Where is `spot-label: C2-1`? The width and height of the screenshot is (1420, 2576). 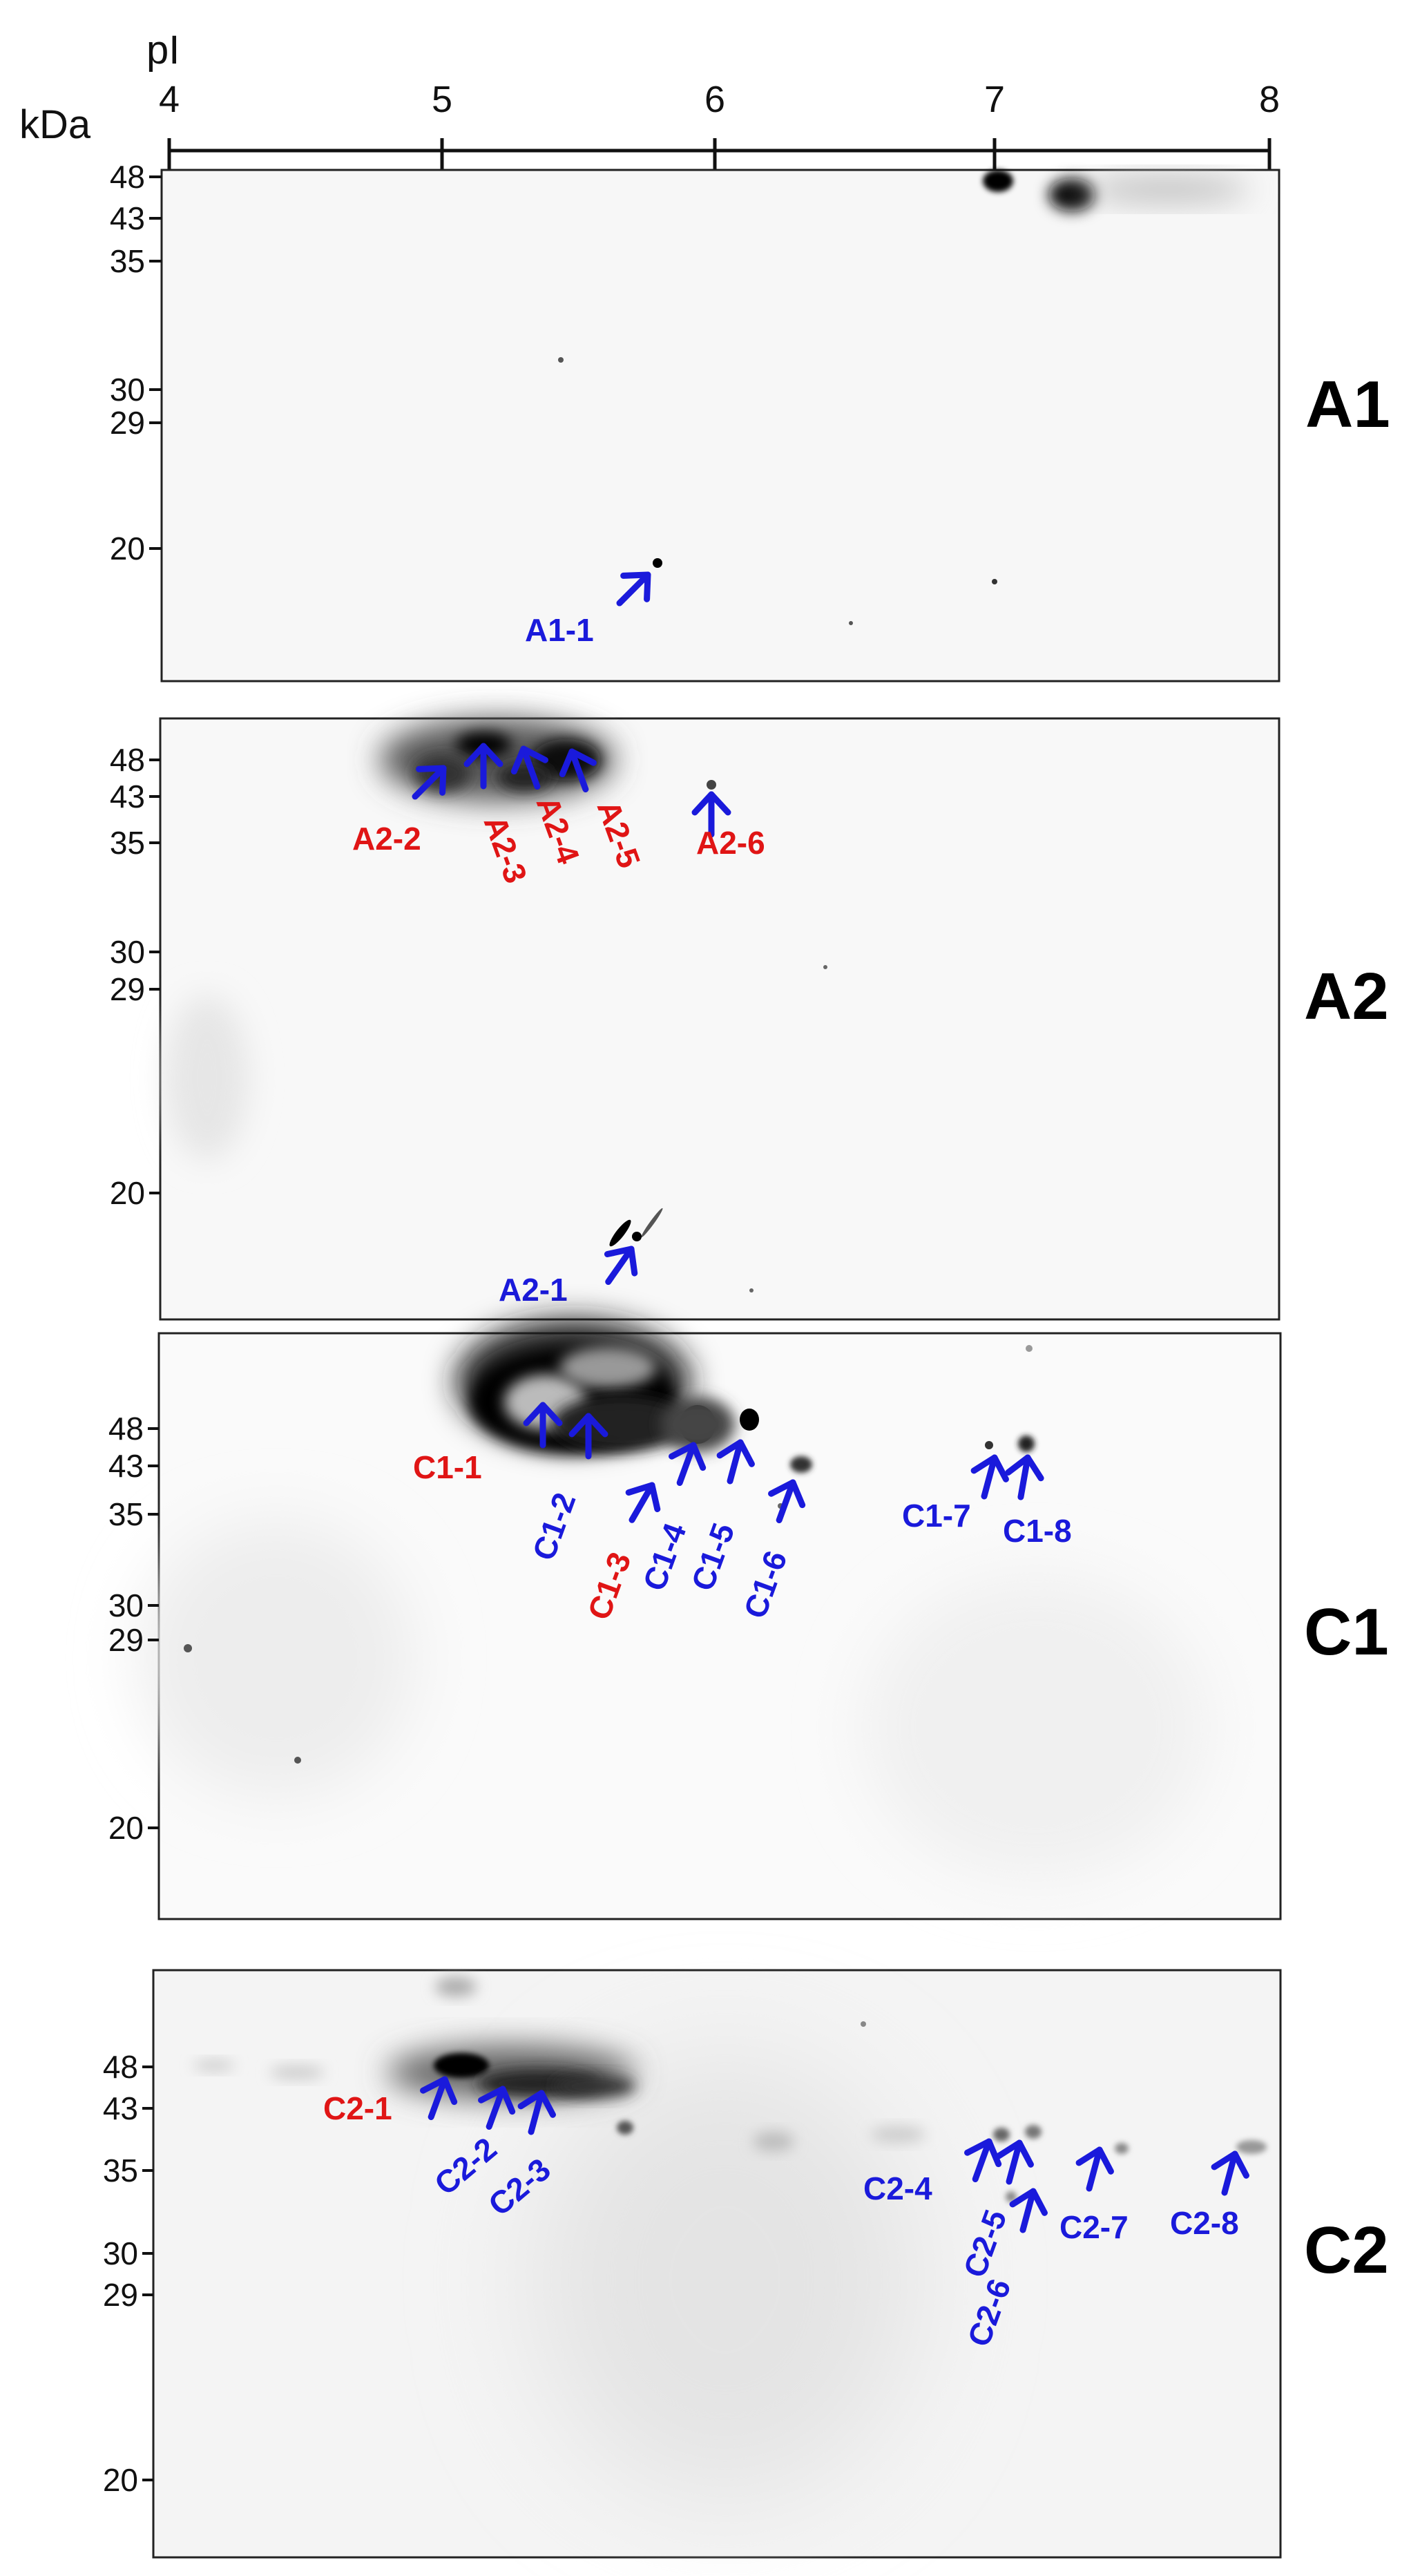 spot-label: C2-1 is located at coordinates (357, 2108).